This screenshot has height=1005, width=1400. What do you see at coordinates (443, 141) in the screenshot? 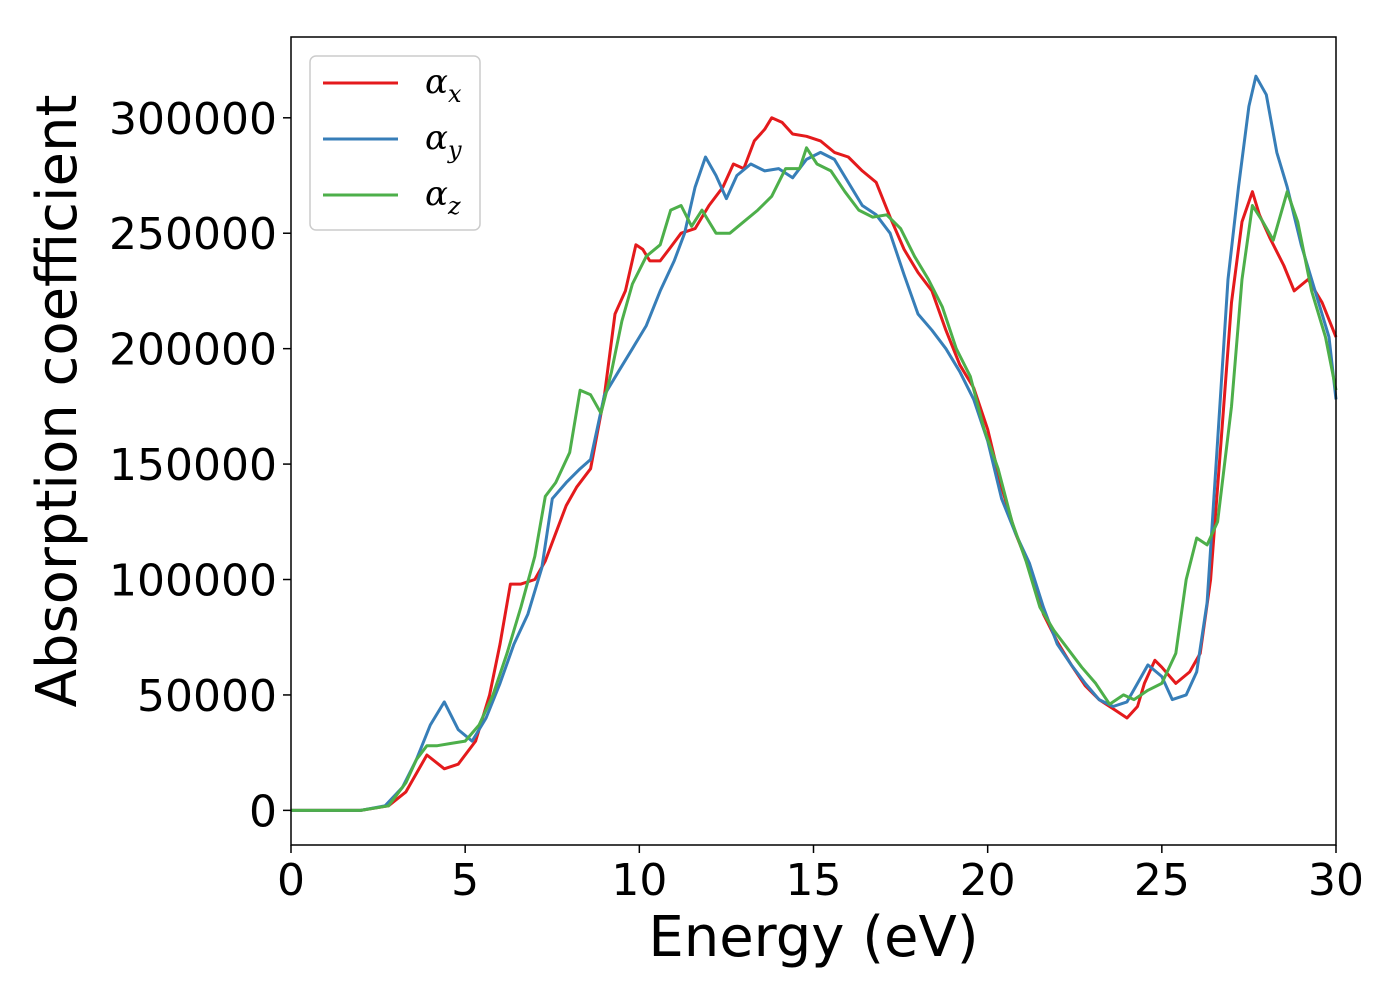
I see `legend-label-y: αy` at bounding box center [443, 141].